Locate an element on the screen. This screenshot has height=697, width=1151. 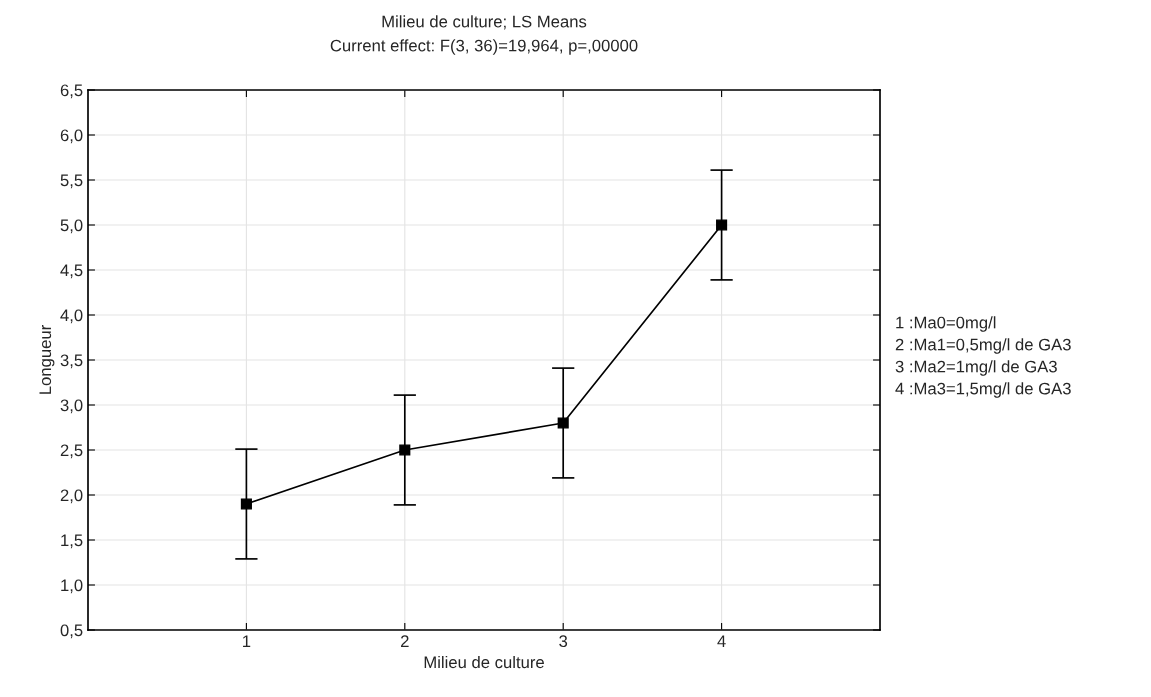
y-tick-label: 2,0 is located at coordinates (71, 496).